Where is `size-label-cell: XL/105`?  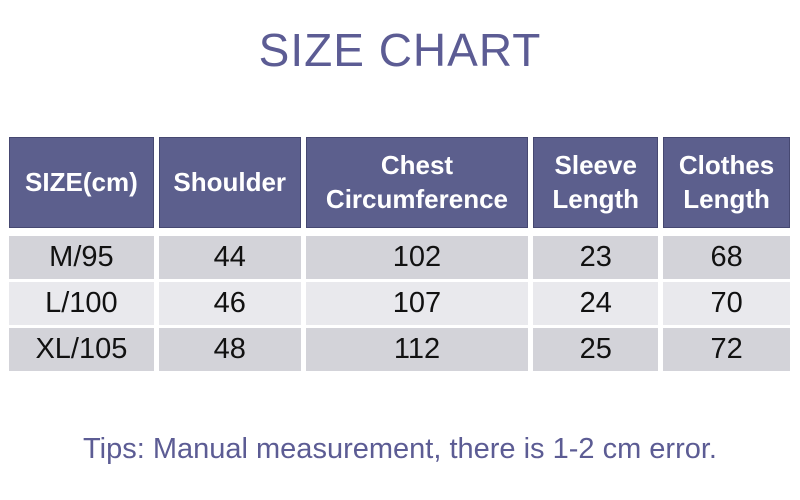 size-label-cell: XL/105 is located at coordinates (81, 349).